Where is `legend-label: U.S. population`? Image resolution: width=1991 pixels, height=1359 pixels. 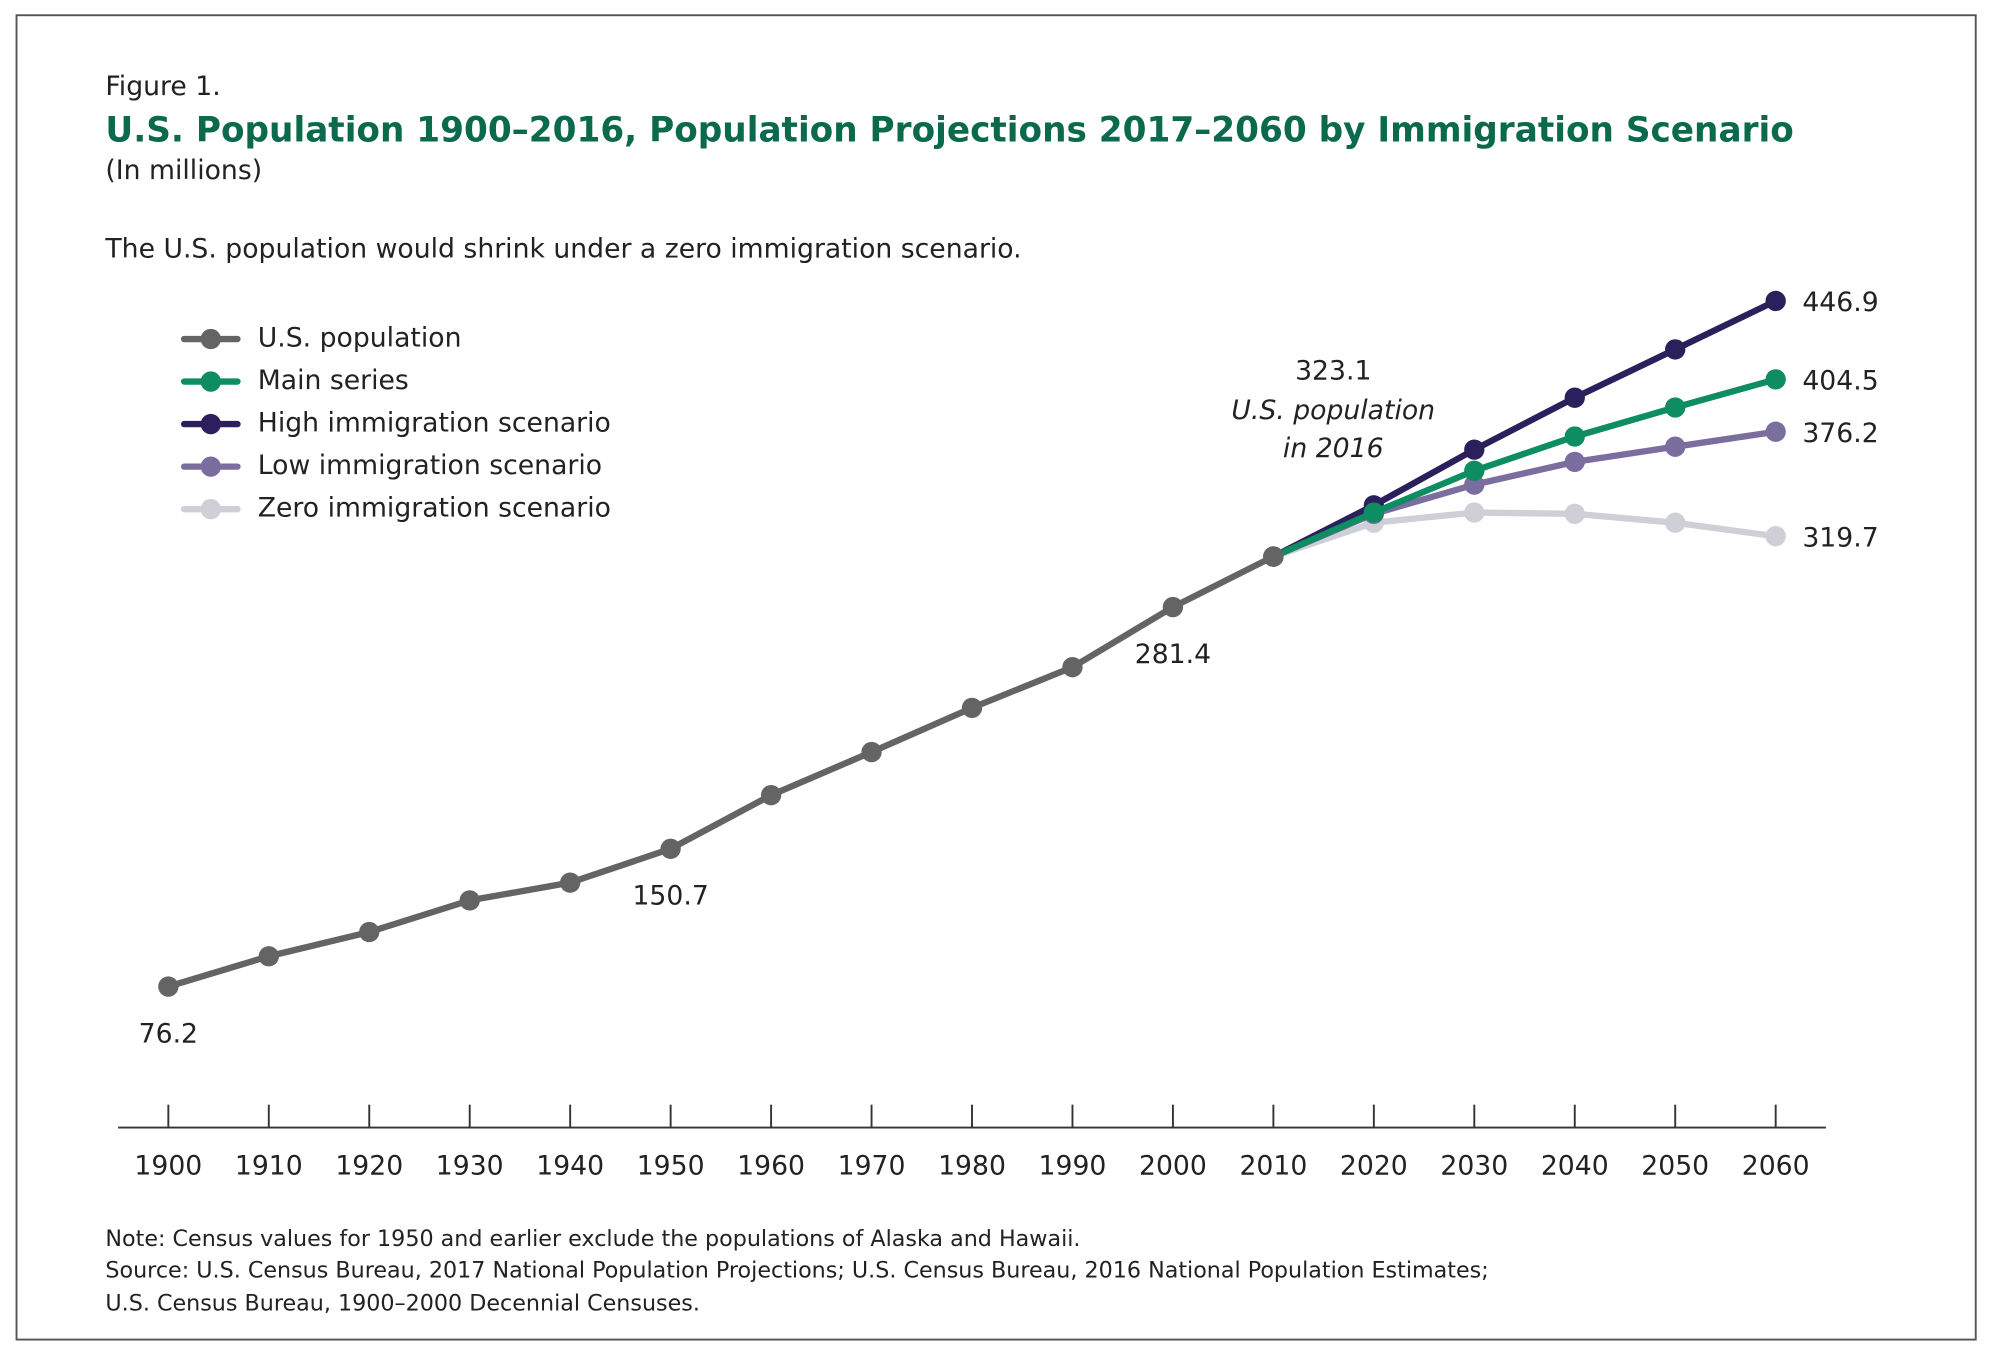
legend-label: U.S. population is located at coordinates (360, 338).